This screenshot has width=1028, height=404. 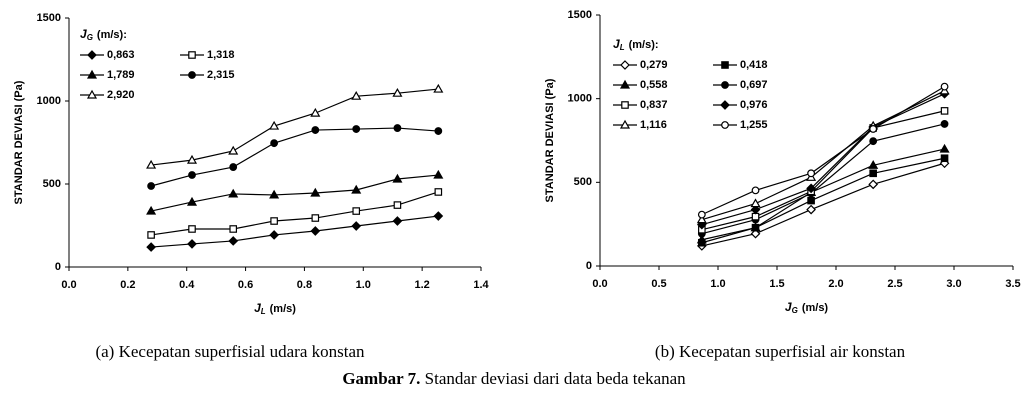 I want to click on label: JL (m/s), so click(x=275, y=308).